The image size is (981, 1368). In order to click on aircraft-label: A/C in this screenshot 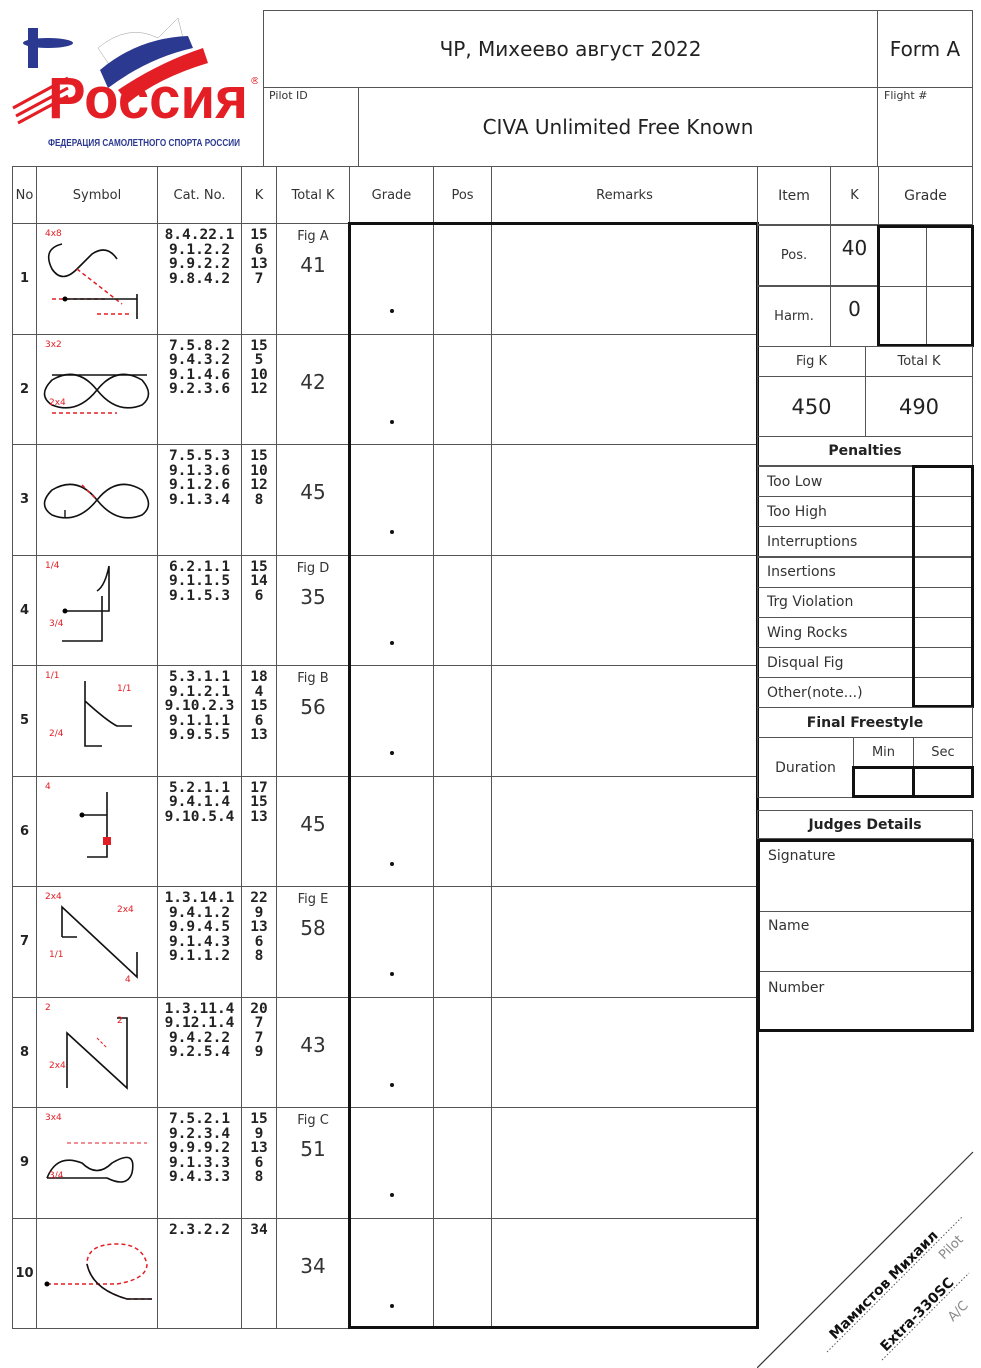, I will do `click(958, 1311)`.